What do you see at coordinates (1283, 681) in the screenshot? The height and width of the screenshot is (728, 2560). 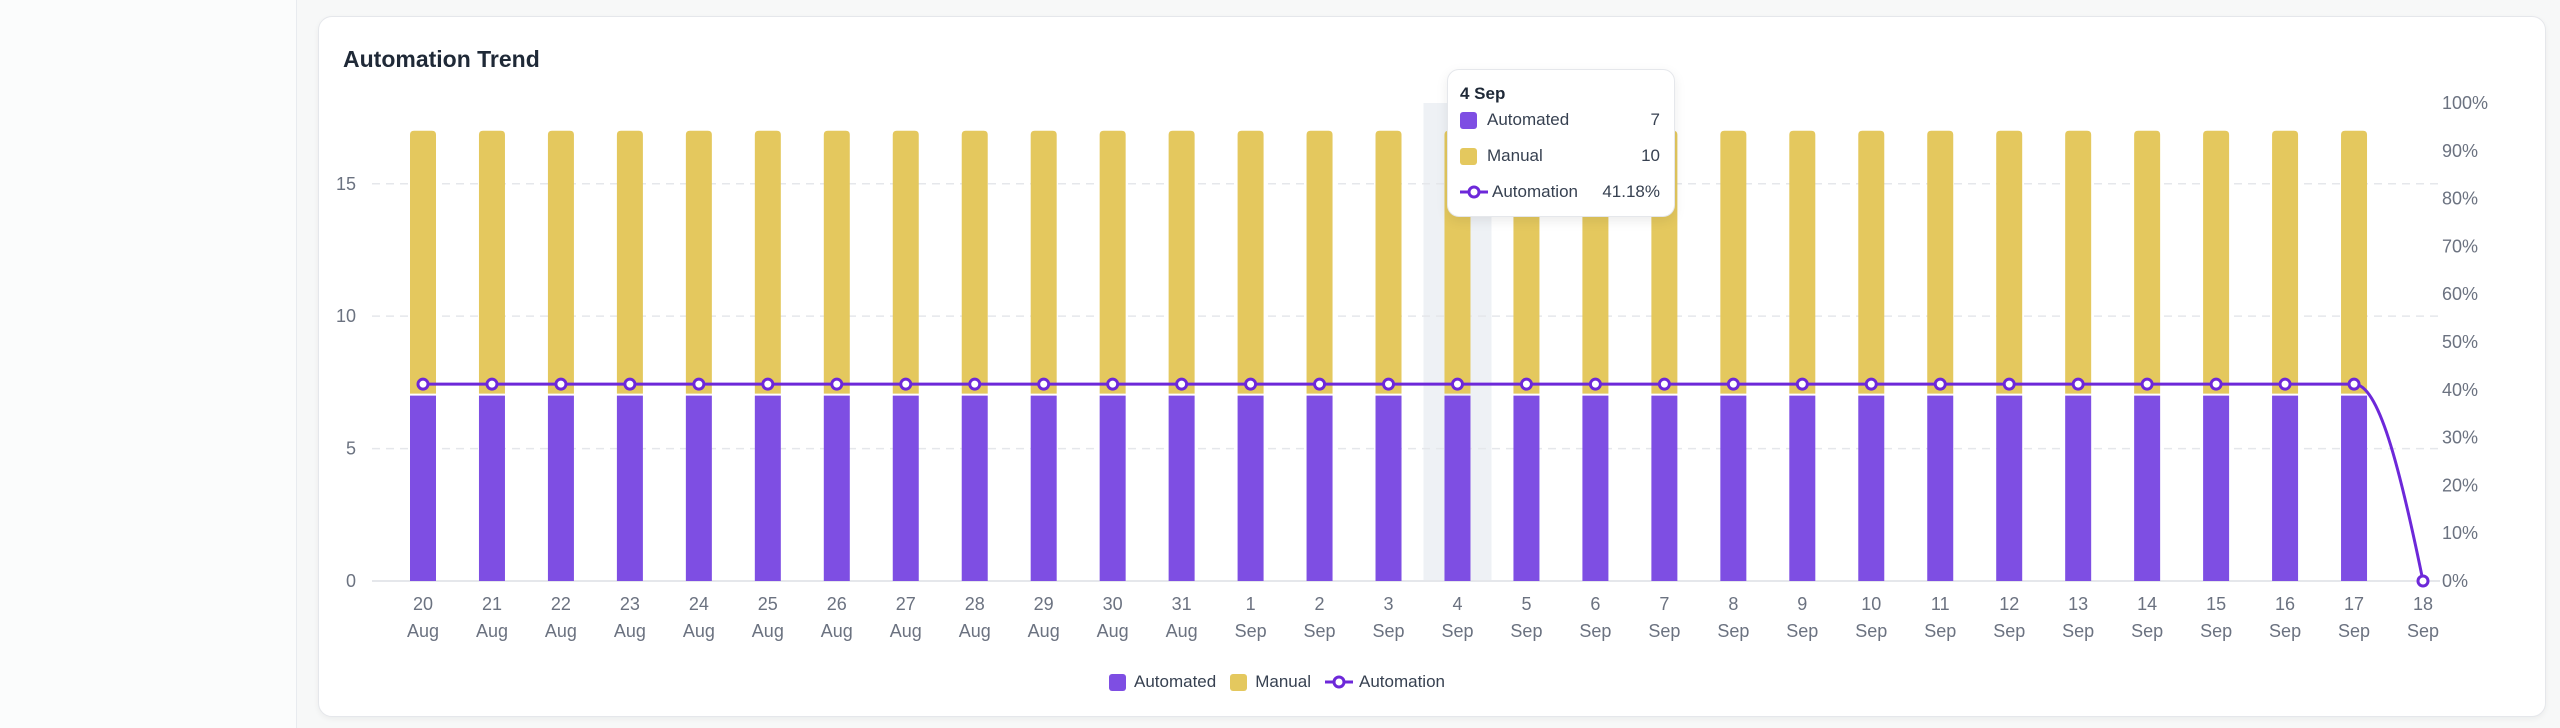 I see `legend-label: Manual` at bounding box center [1283, 681].